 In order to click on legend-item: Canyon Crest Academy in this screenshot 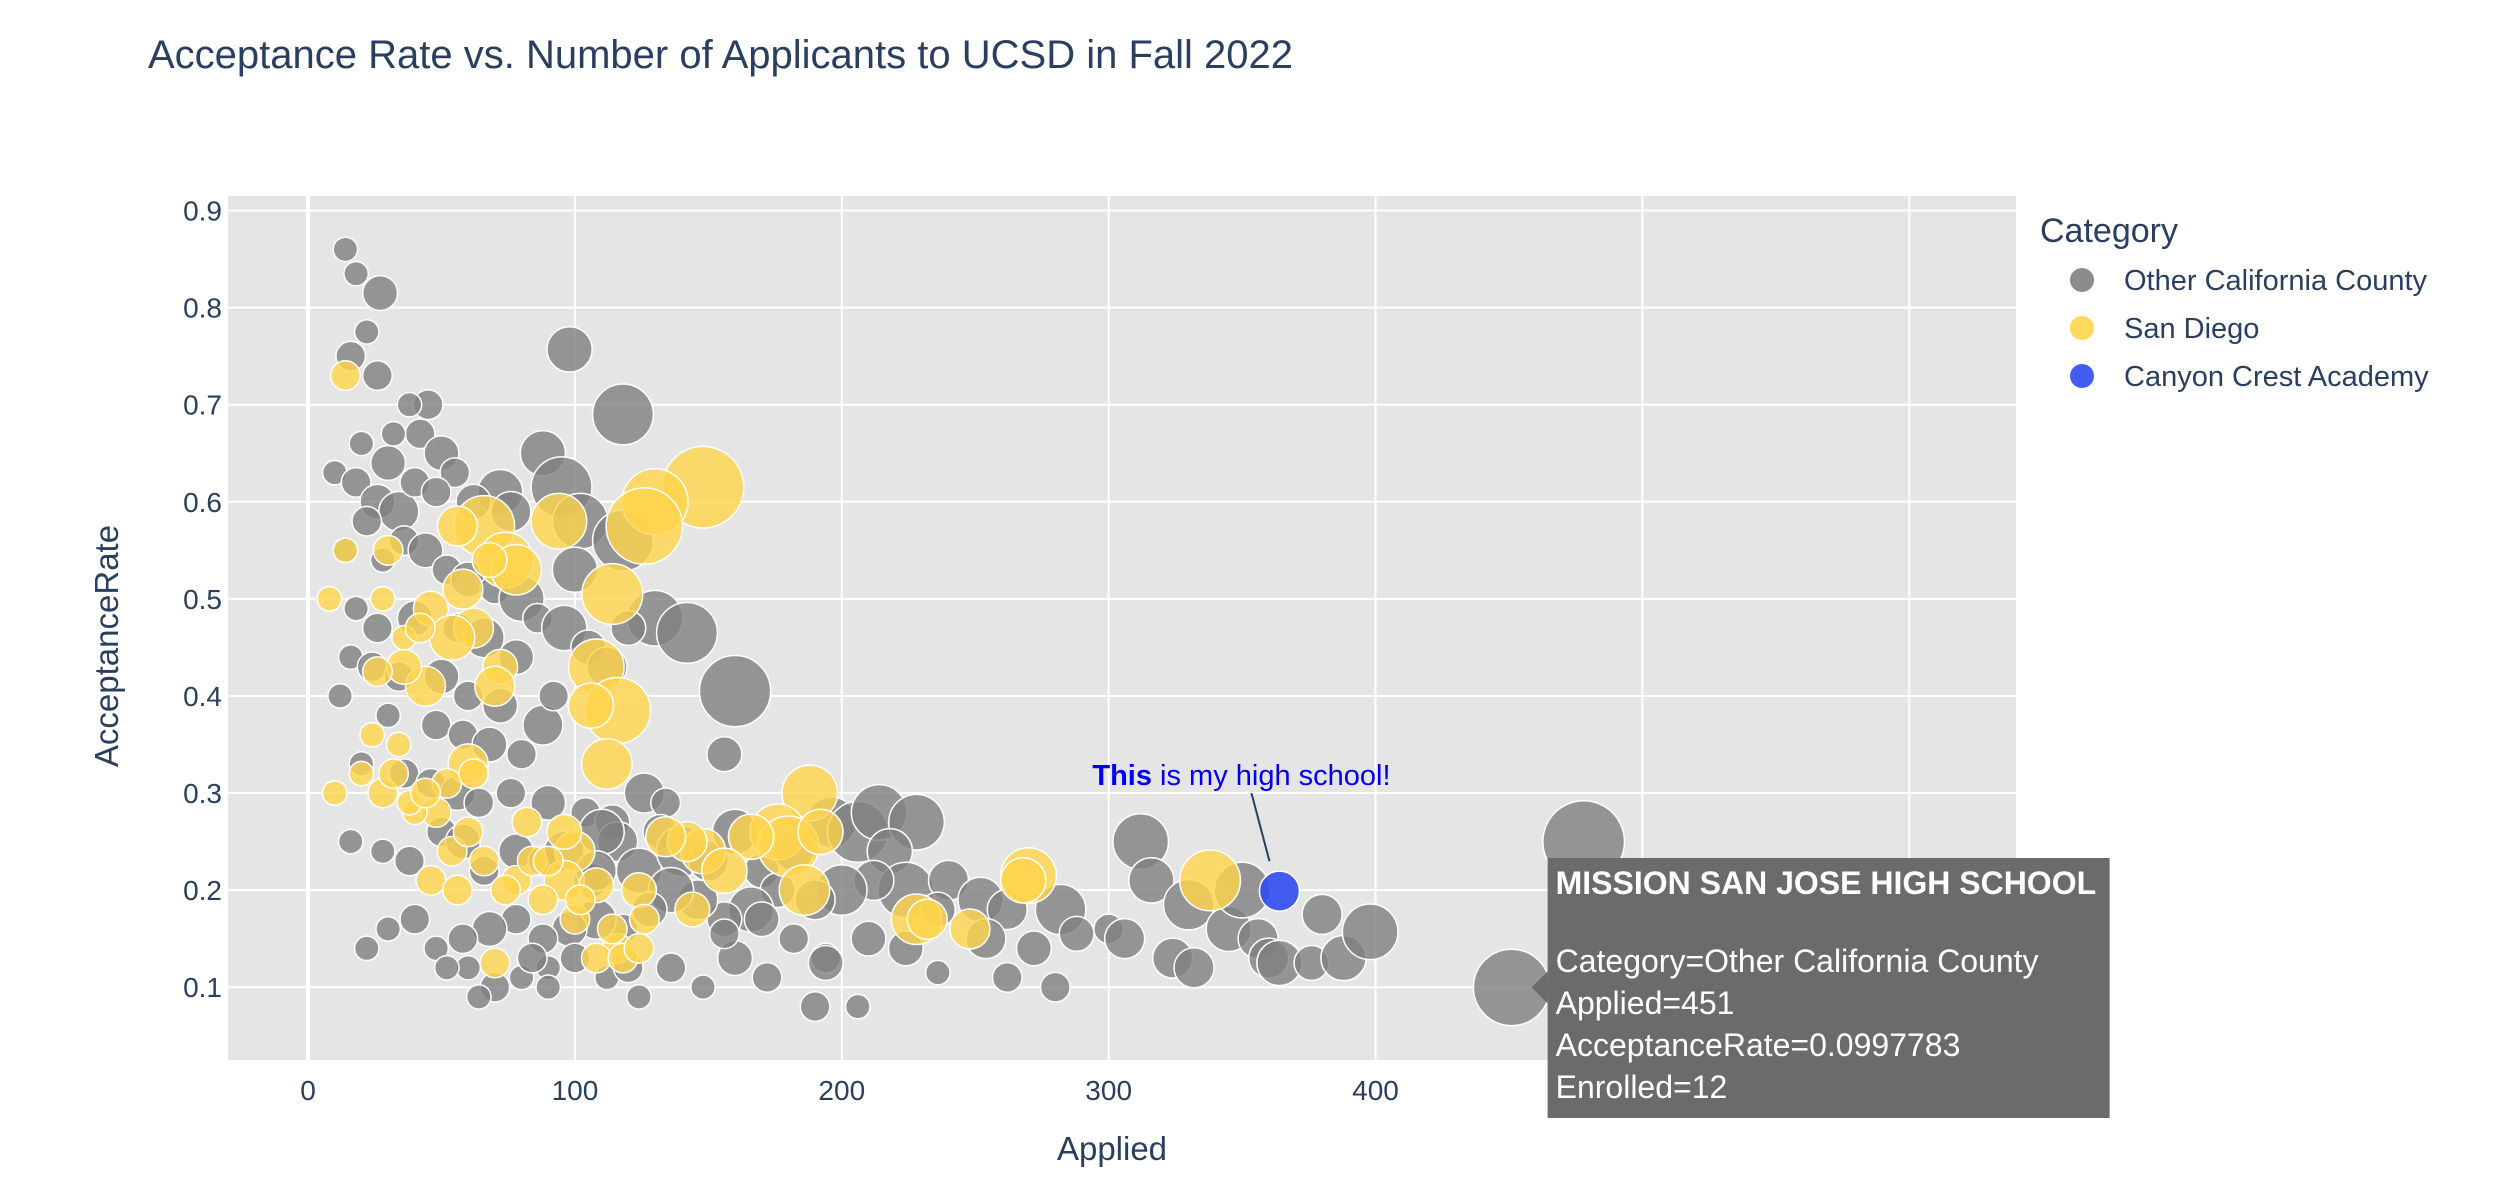, I will do `click(2249, 377)`.